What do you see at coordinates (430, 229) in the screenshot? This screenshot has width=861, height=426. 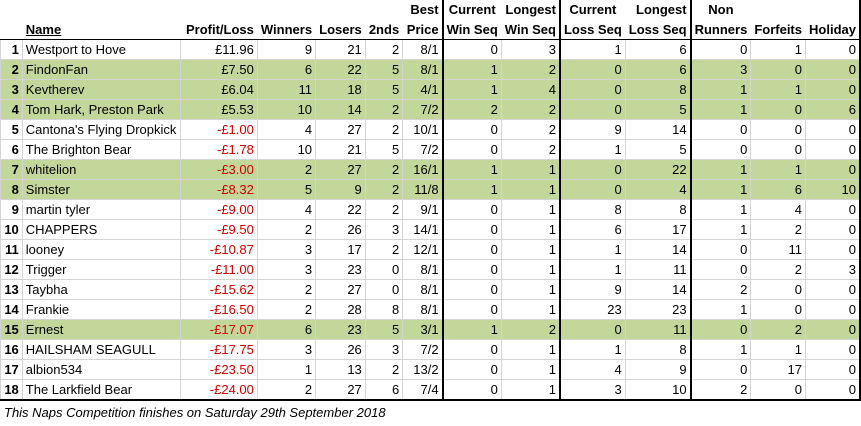 I see `table-row: 10 CHAPPERS -£9.50 2 26 3 14/1 0 1 6 17 1 2 0` at bounding box center [430, 229].